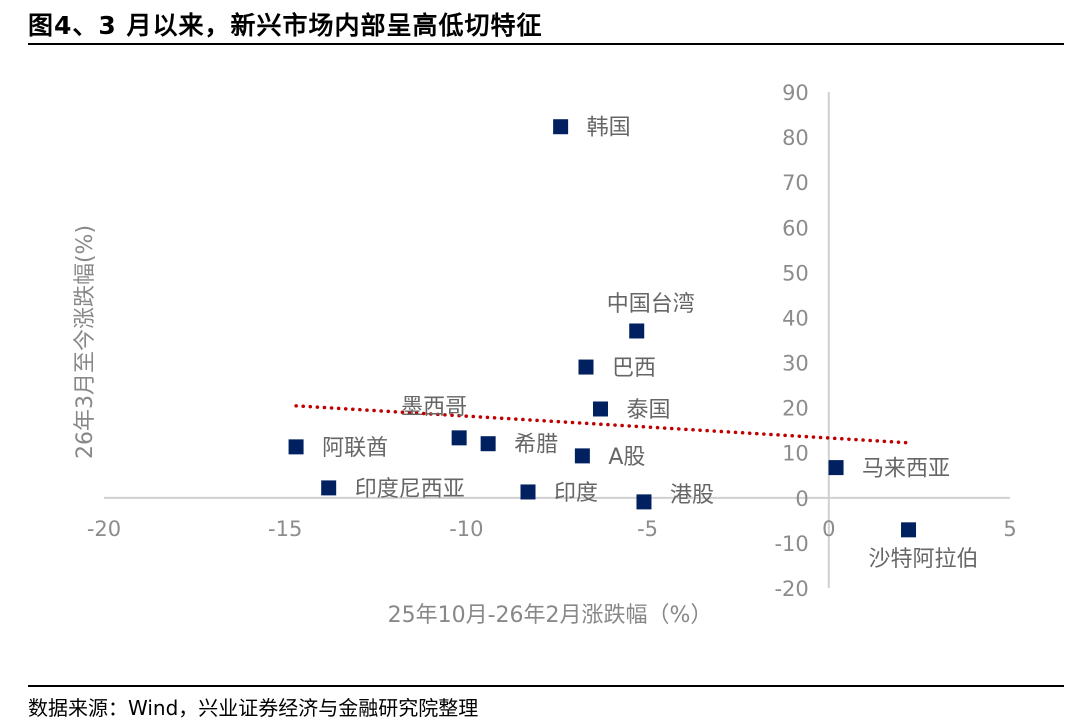 This screenshot has height=722, width=1080. What do you see at coordinates (602, 424) in the screenshot?
I see `trendline` at bounding box center [602, 424].